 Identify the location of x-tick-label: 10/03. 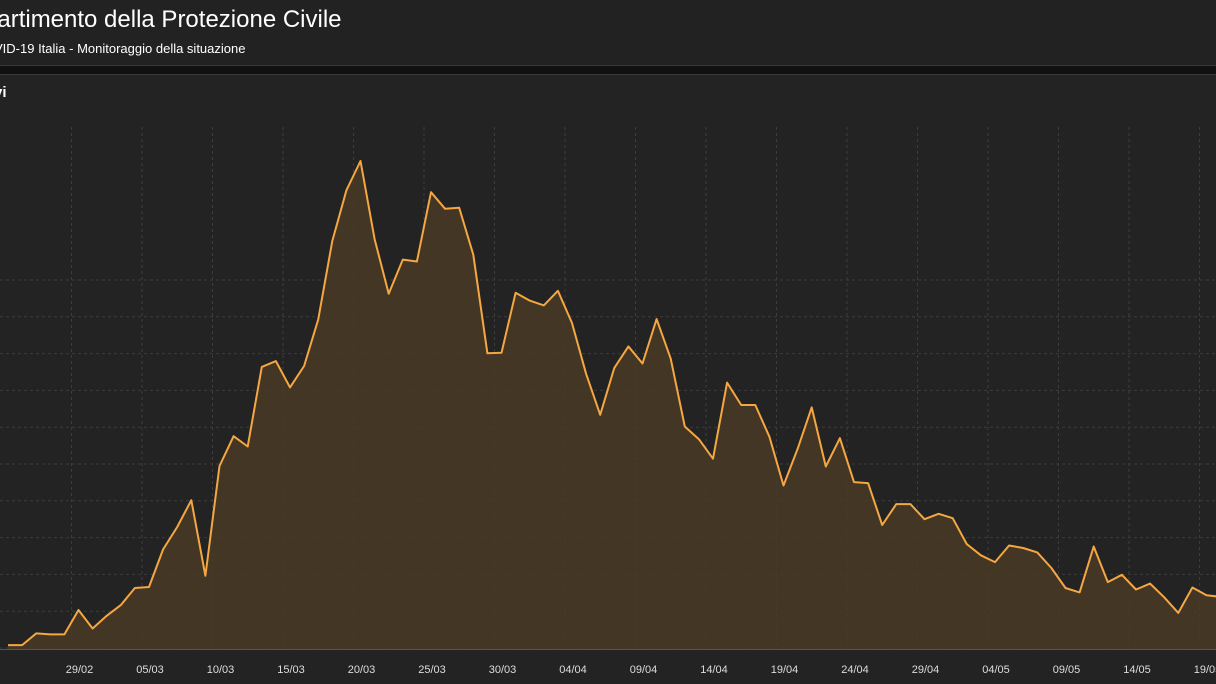
(221, 670).